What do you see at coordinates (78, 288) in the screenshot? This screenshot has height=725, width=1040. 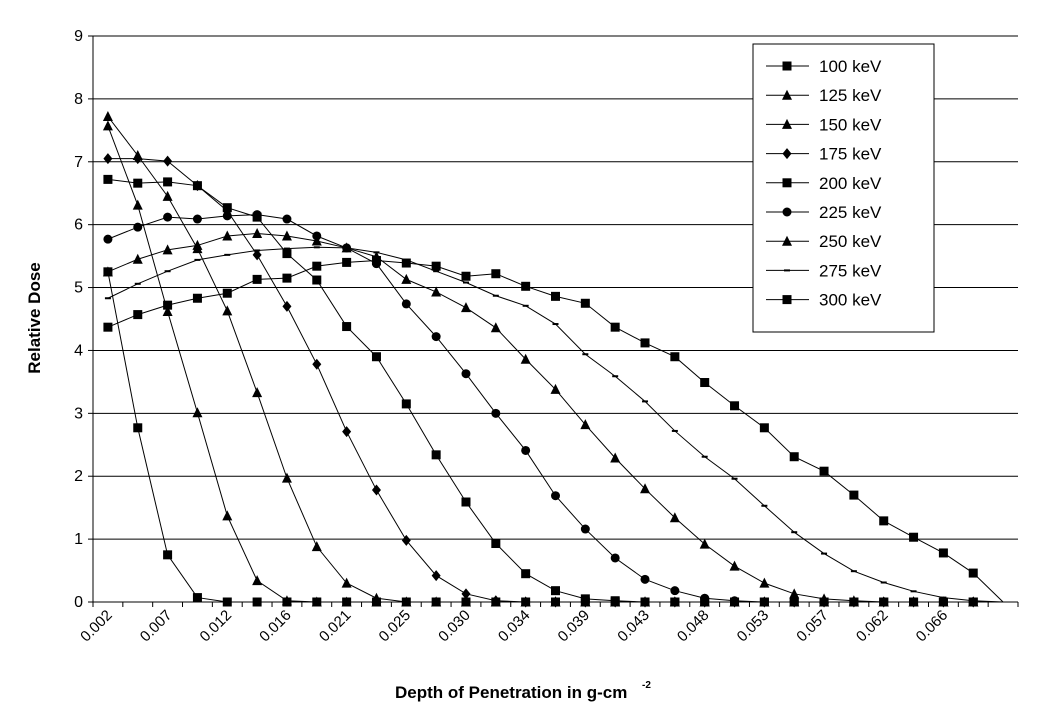 I see `y-tick-label: 5` at bounding box center [78, 288].